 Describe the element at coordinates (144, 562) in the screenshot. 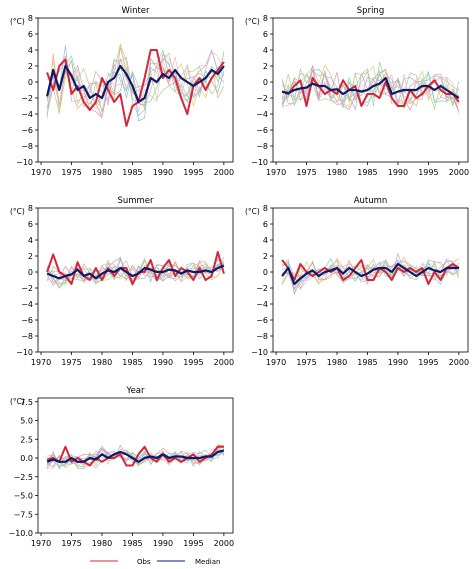

I see `legend-obs-label: Obs` at that location.